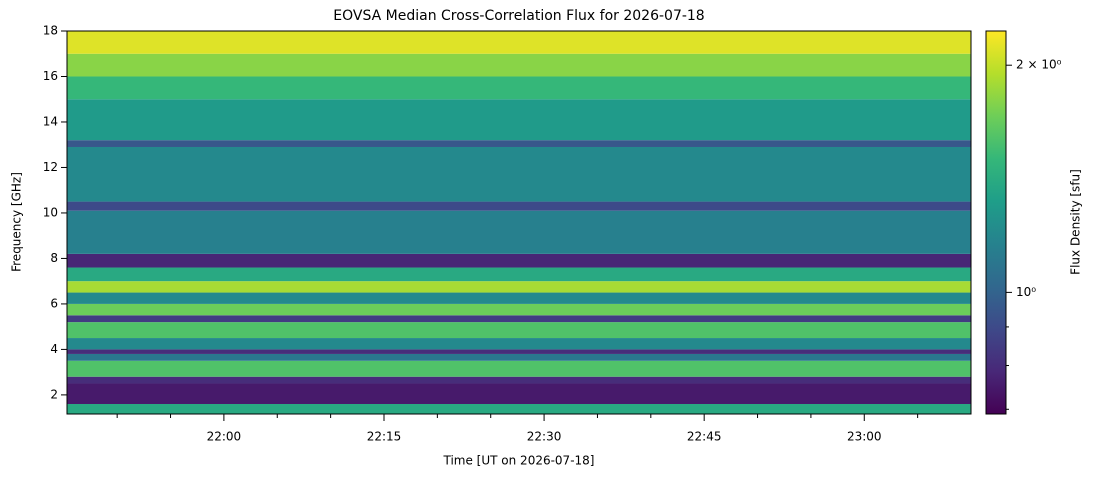 This screenshot has height=477, width=1093. I want to click on x-tick-label: 22:15, so click(384, 437).